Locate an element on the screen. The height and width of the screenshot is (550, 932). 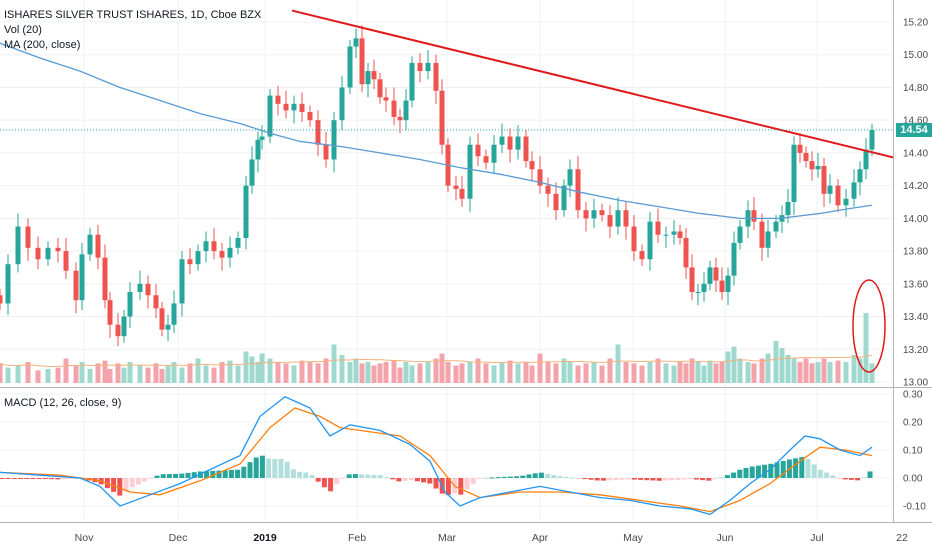
legend-moving-average: MA (200, close) is located at coordinates (42, 45).